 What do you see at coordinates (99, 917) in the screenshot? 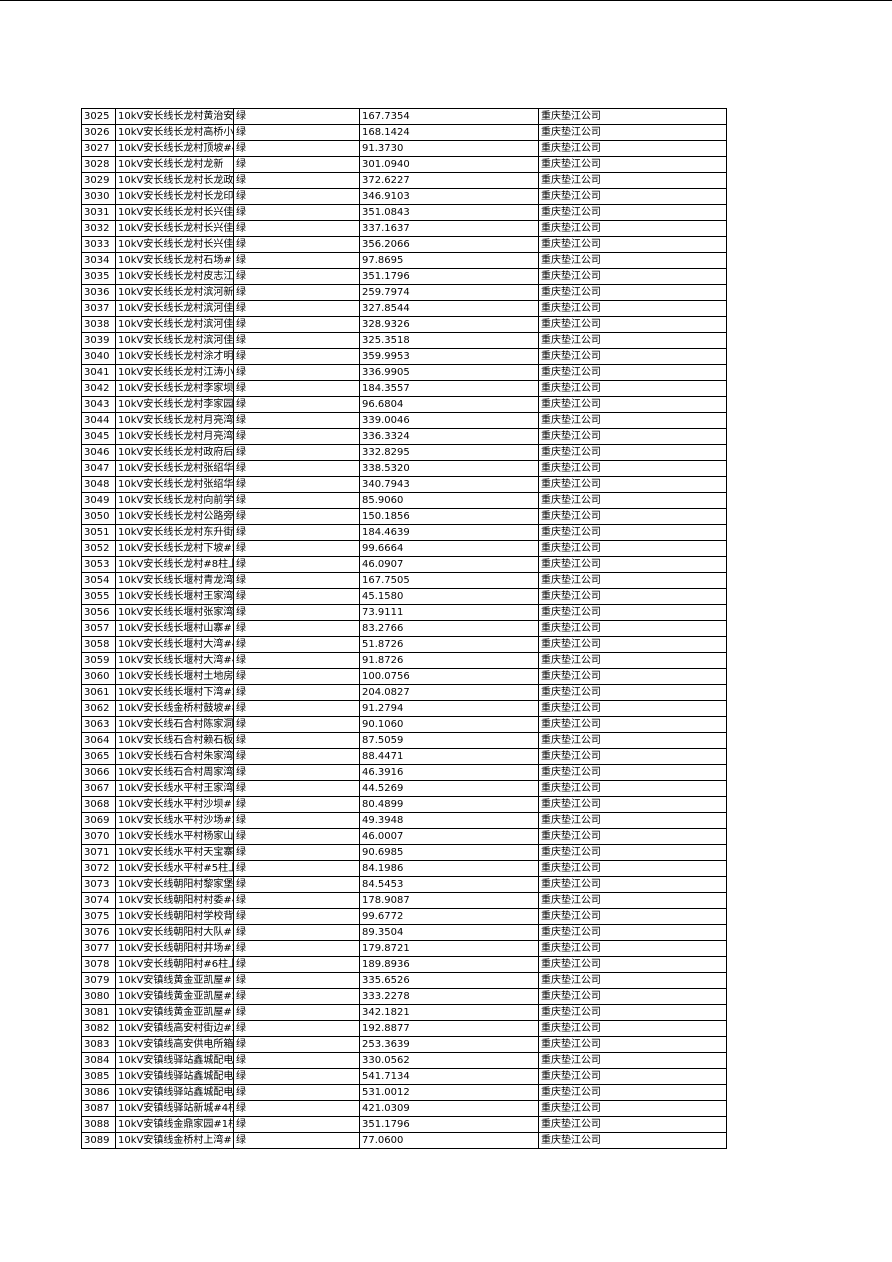
I see `row-id: 3075` at bounding box center [99, 917].